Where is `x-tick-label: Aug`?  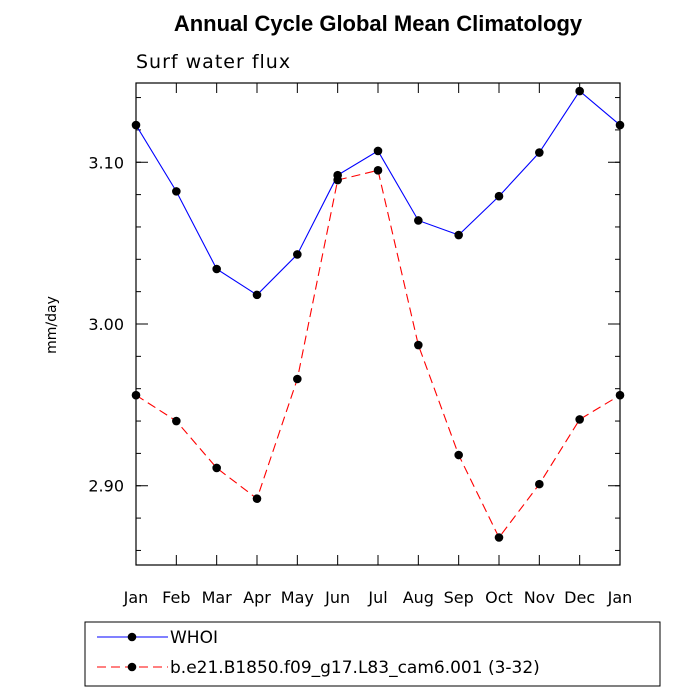 x-tick-label: Aug is located at coordinates (418, 597).